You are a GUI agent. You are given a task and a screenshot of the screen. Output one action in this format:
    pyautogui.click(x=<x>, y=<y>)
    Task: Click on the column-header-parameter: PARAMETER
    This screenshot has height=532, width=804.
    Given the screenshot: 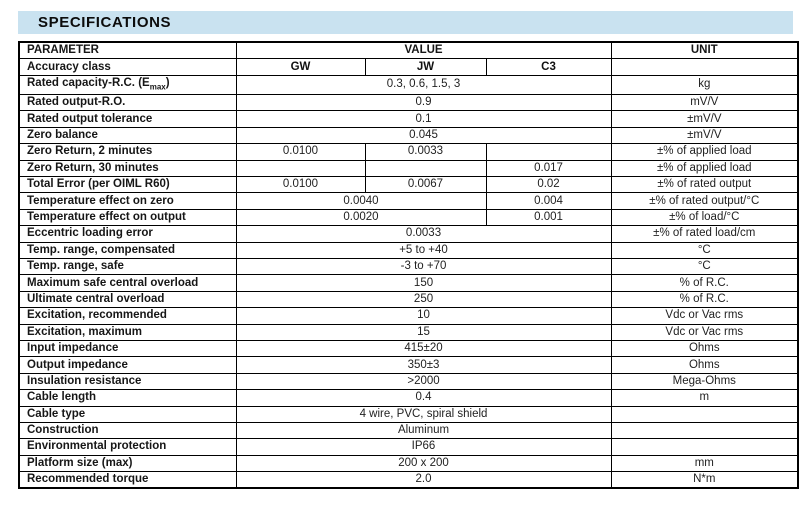 What is the action you would take?
    pyautogui.click(x=127, y=50)
    